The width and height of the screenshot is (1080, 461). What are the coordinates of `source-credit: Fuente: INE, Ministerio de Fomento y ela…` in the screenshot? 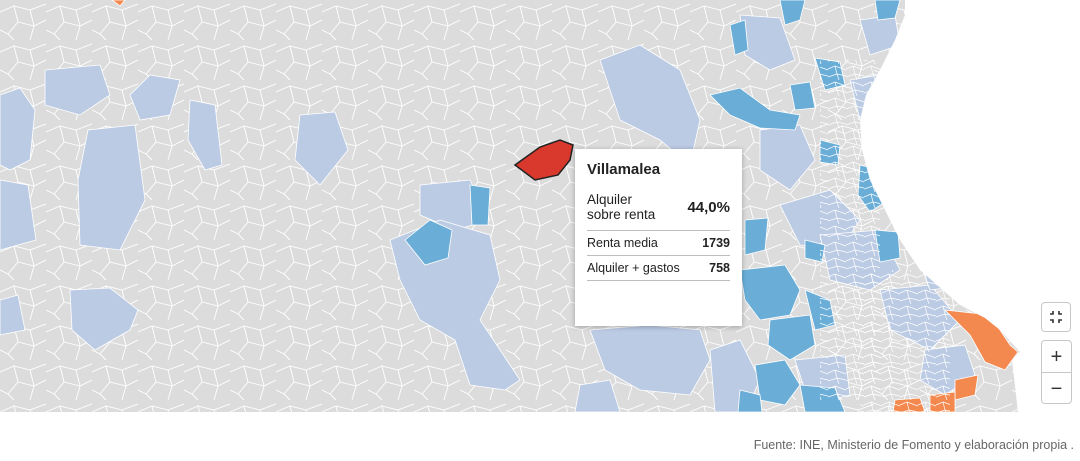 It's located at (913, 445).